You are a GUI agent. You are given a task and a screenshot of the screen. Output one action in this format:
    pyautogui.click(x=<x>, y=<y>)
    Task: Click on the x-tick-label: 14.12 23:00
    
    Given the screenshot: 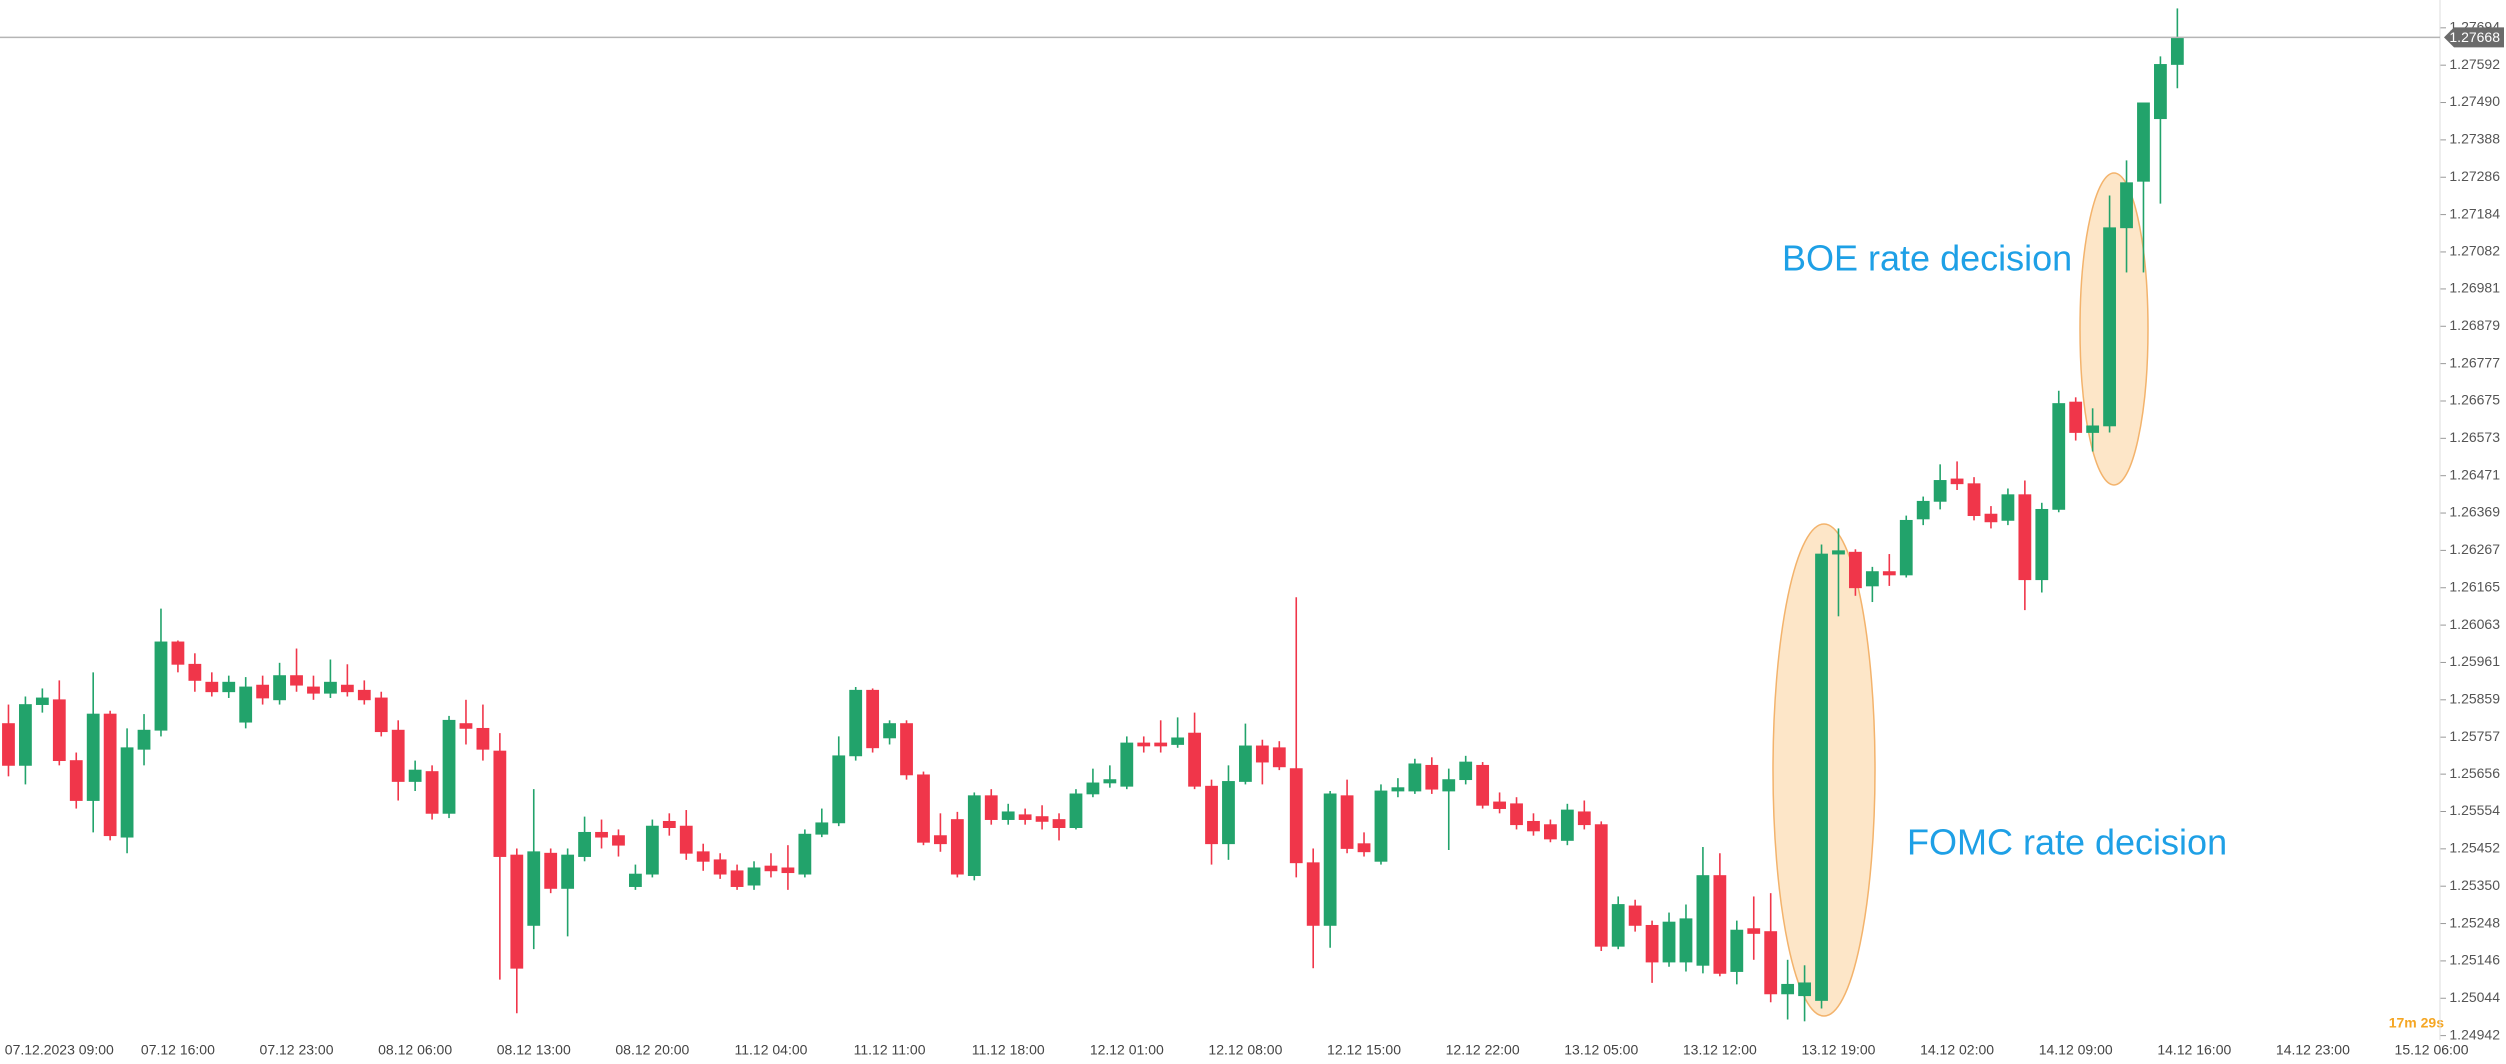 What is the action you would take?
    pyautogui.click(x=2313, y=1050)
    